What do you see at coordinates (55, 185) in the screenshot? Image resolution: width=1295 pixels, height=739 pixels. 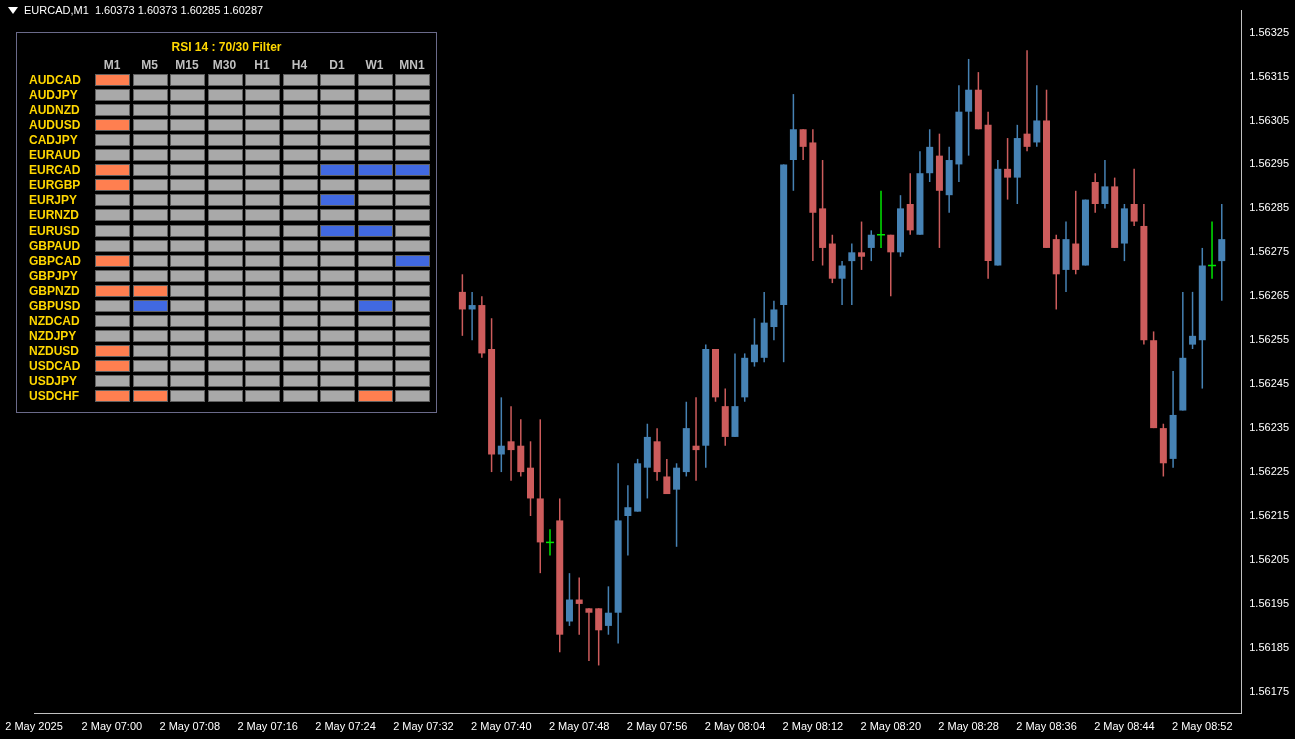 I see `category-label: EURGBP` at bounding box center [55, 185].